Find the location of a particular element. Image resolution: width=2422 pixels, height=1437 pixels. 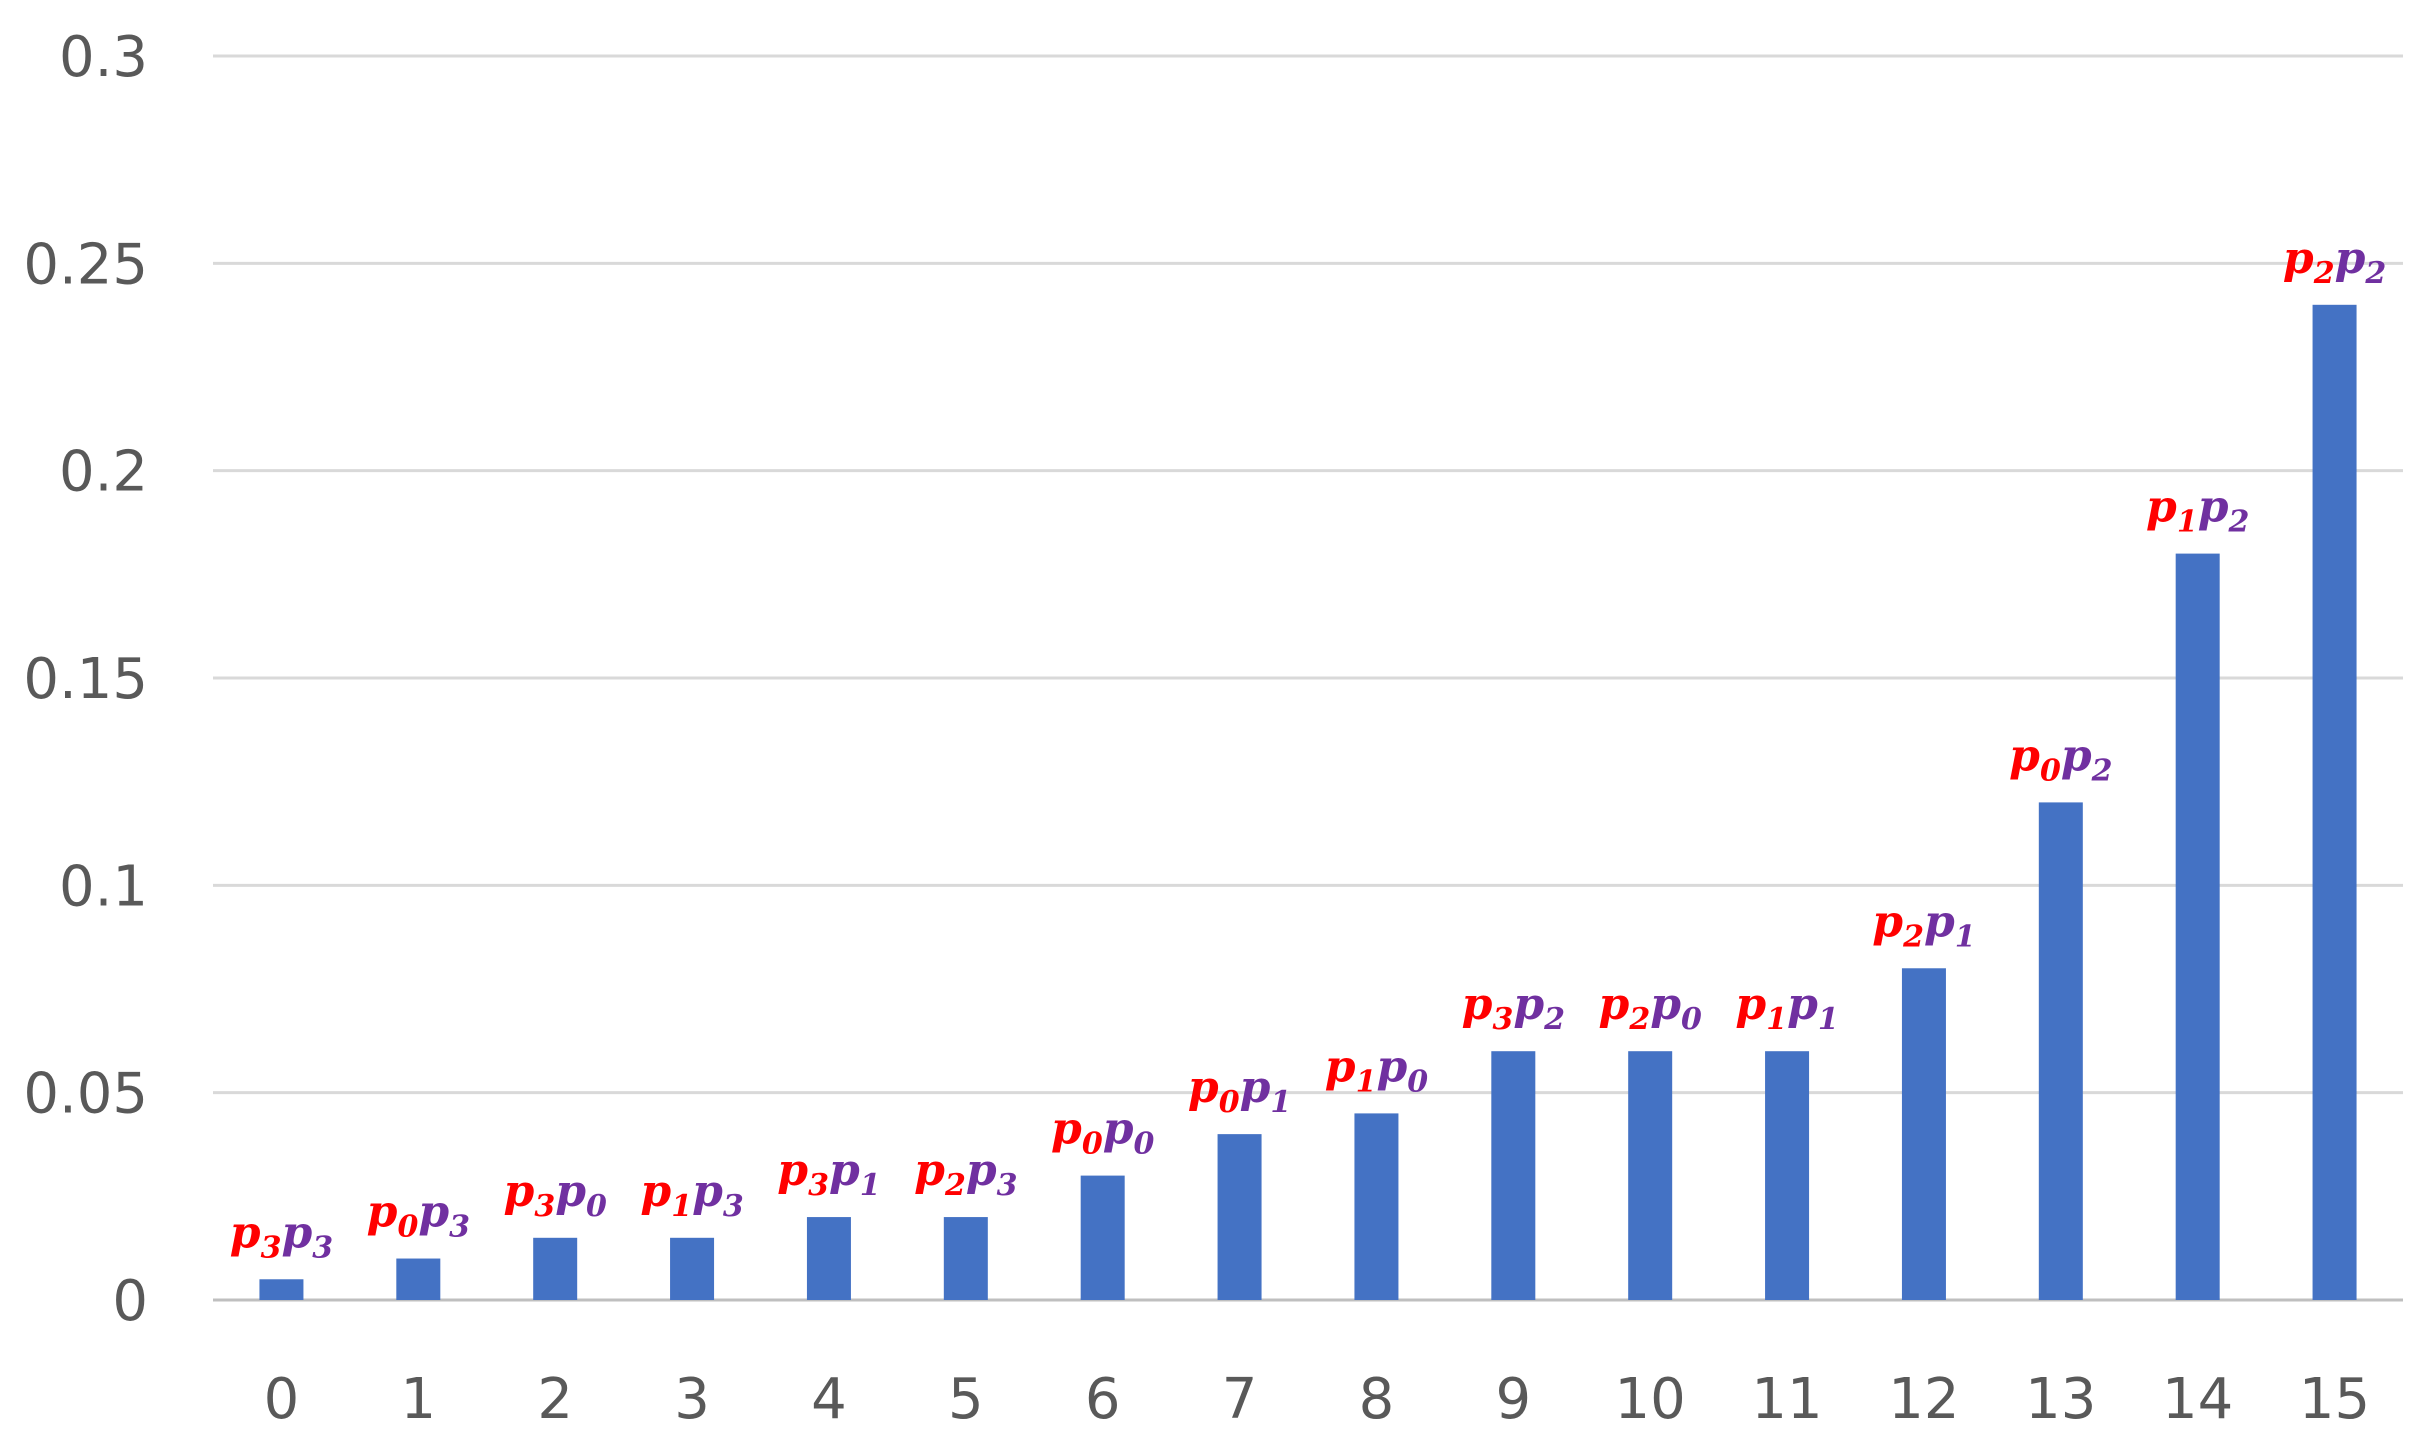

x-tick-label: 8 is located at coordinates (1377, 1399).